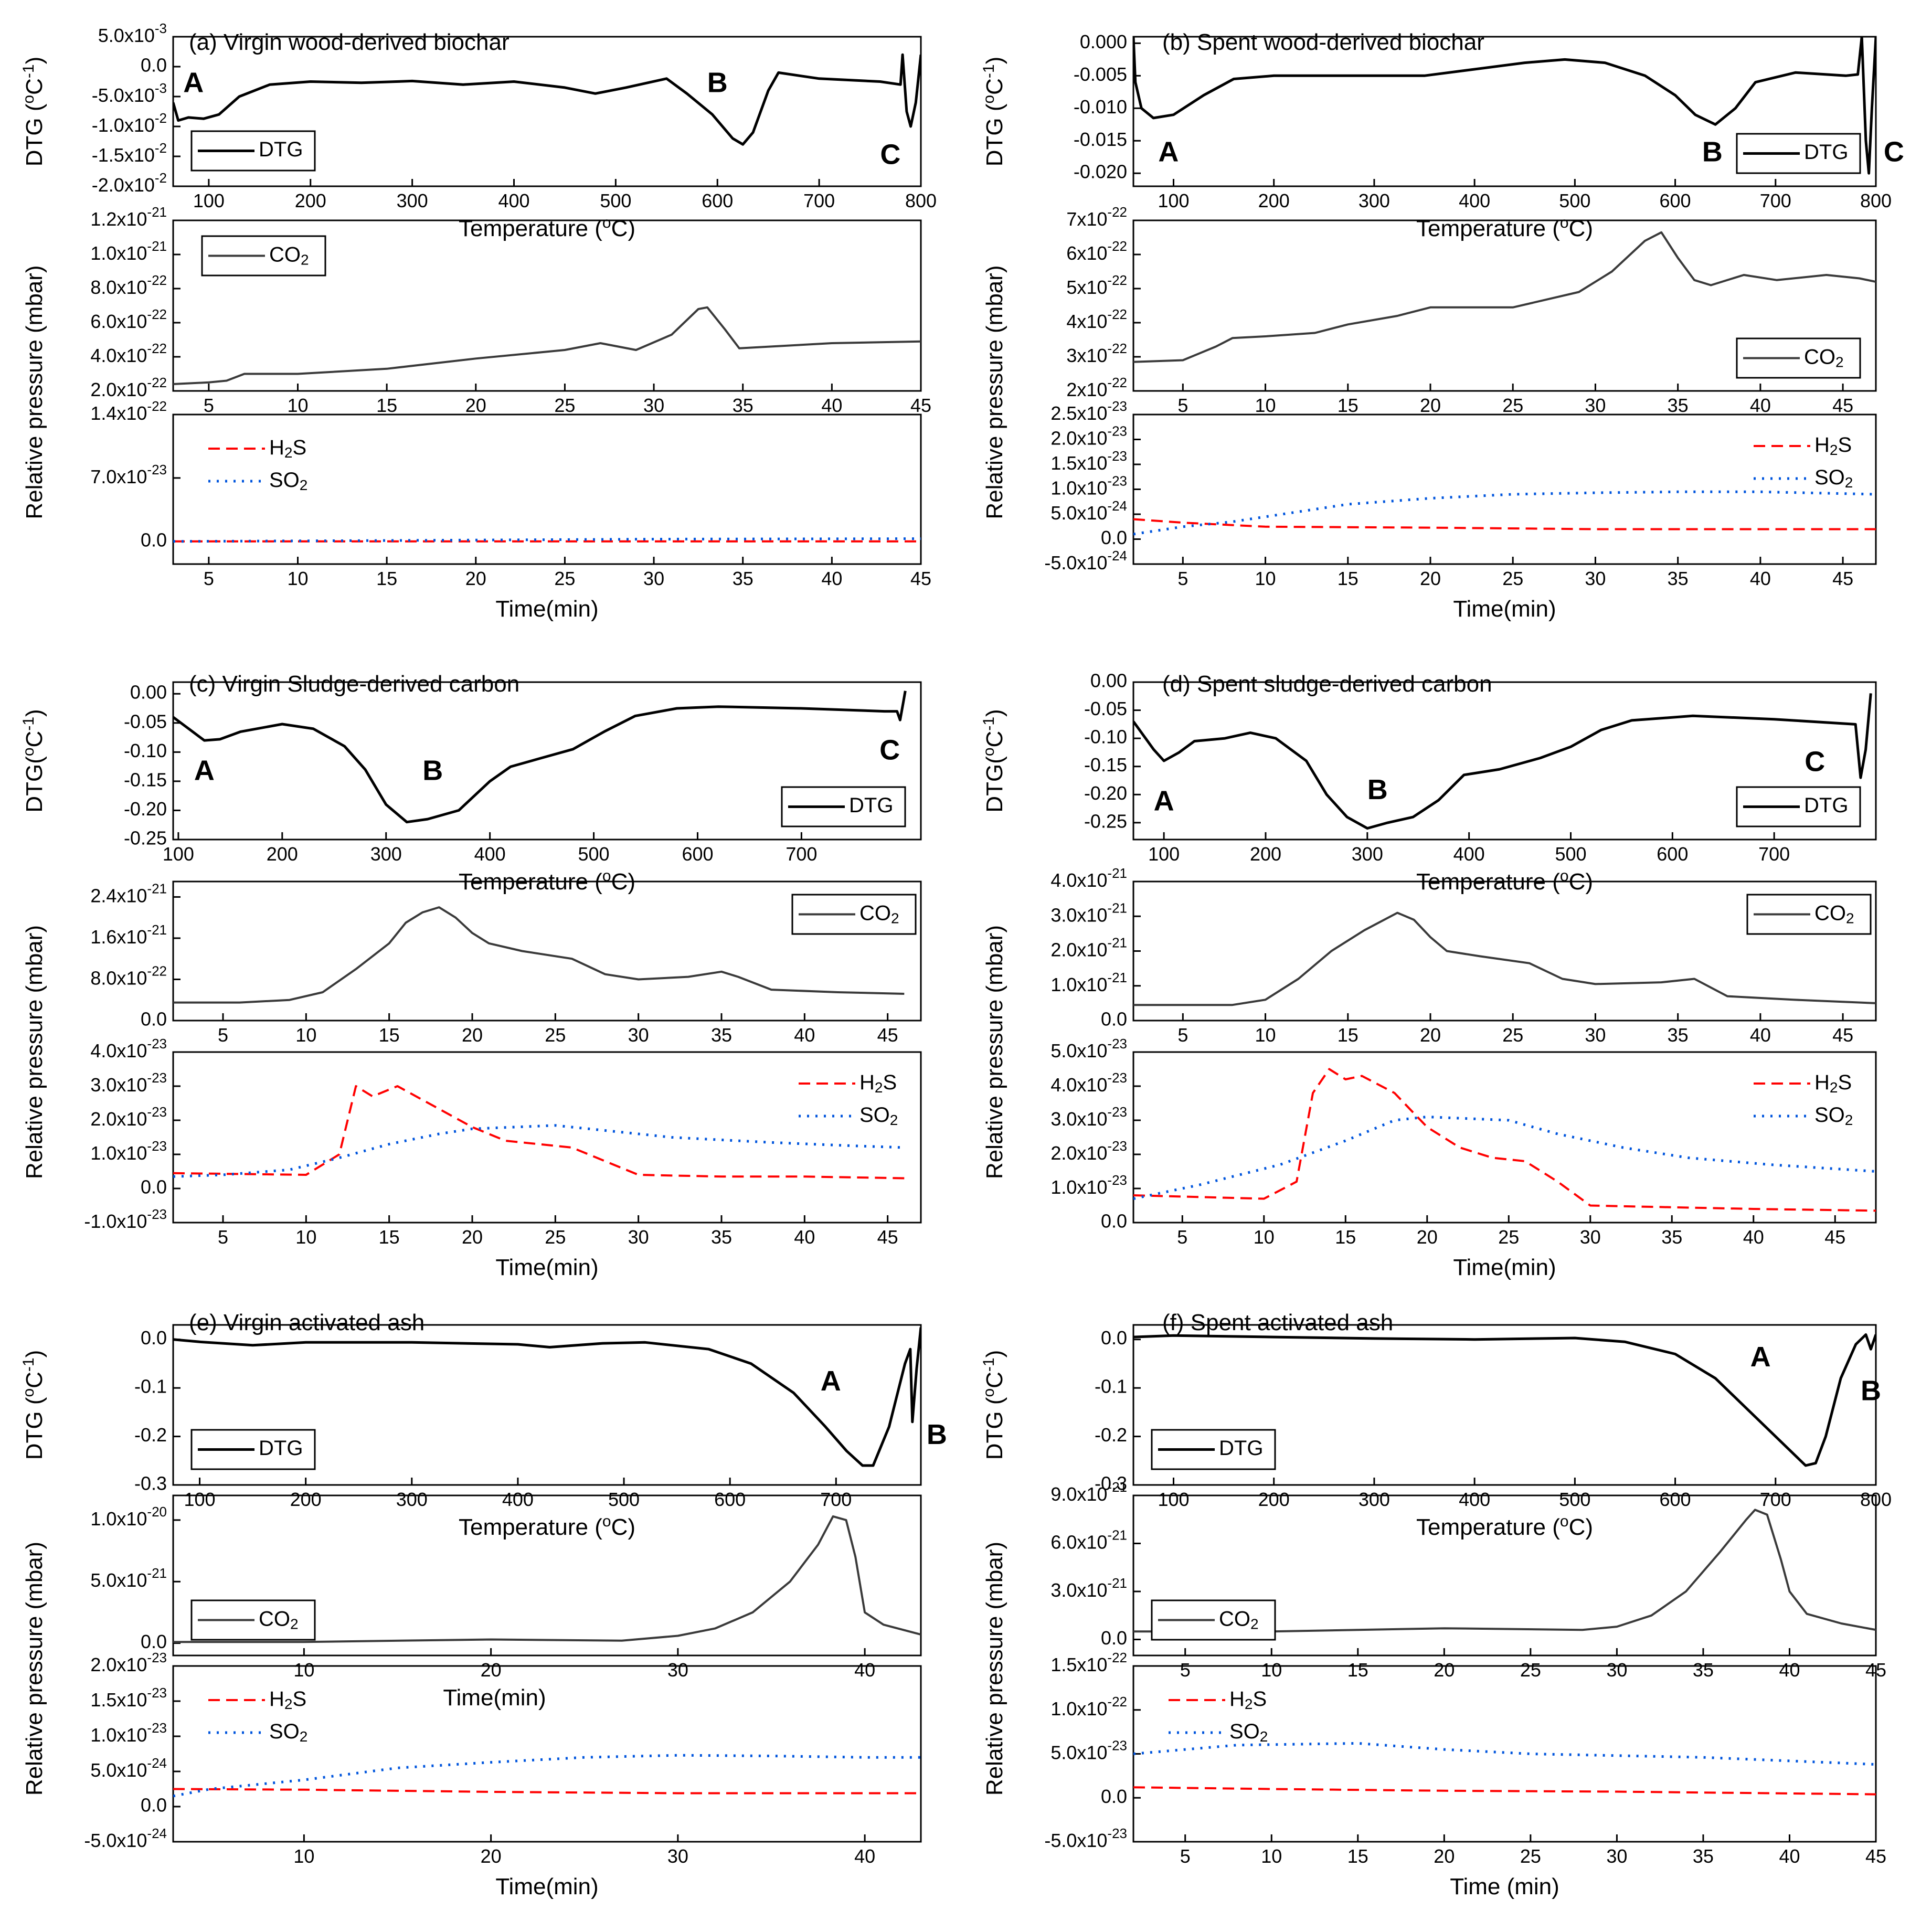 This screenshot has width=1921, height=1932. What do you see at coordinates (878, 1084) in the screenshot?
I see `panel-c-legend-label-h2s: H2S` at bounding box center [878, 1084].